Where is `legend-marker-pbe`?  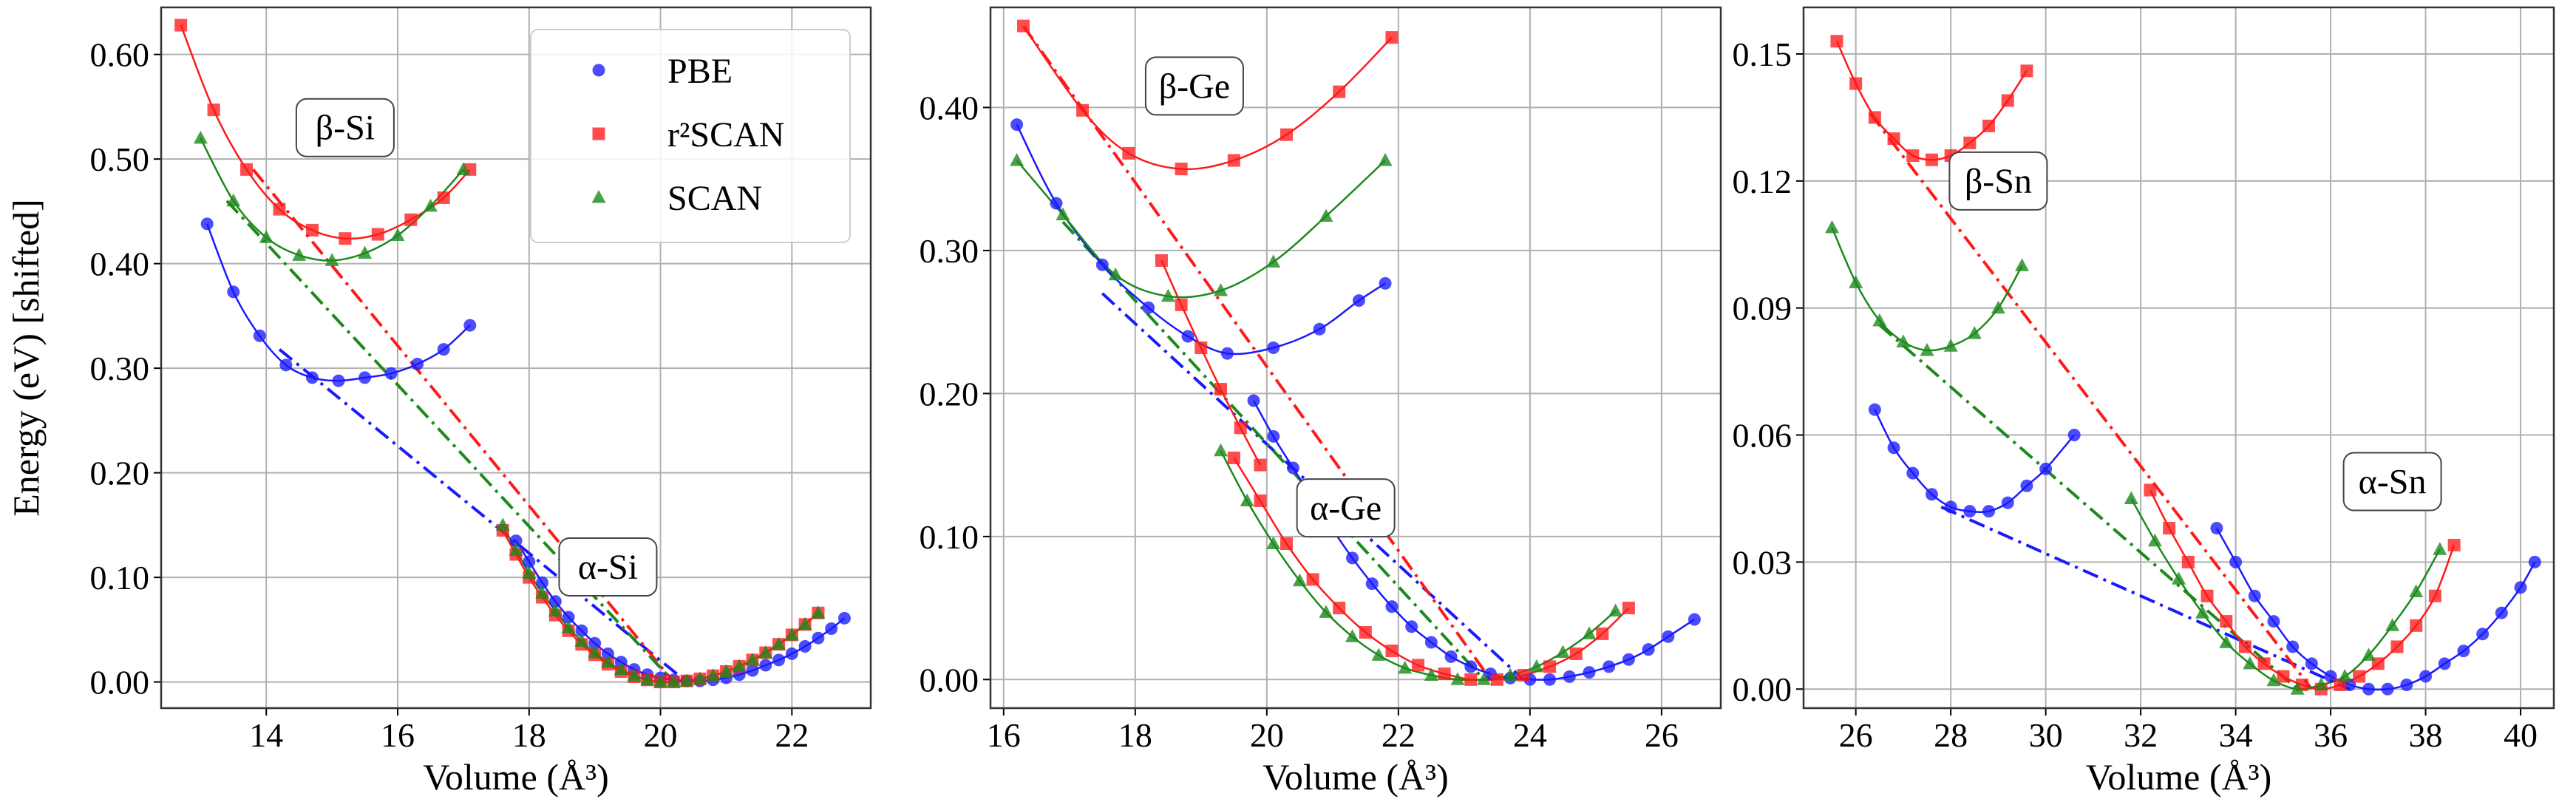 legend-marker-pbe is located at coordinates (598, 70).